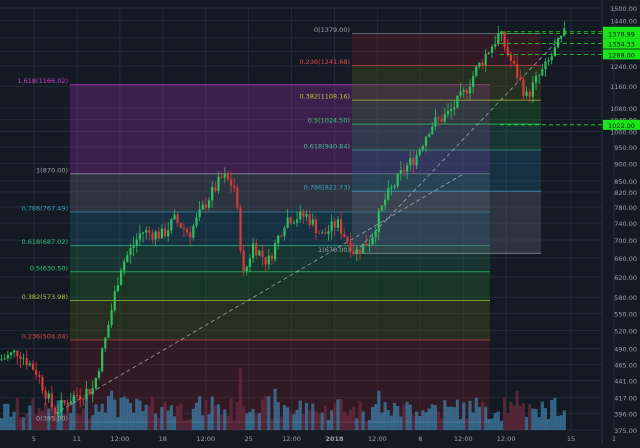 The image size is (640, 448). What do you see at coordinates (45, 208) in the screenshot?
I see `fib-level-label: 0.786(767.49)` at bounding box center [45, 208].